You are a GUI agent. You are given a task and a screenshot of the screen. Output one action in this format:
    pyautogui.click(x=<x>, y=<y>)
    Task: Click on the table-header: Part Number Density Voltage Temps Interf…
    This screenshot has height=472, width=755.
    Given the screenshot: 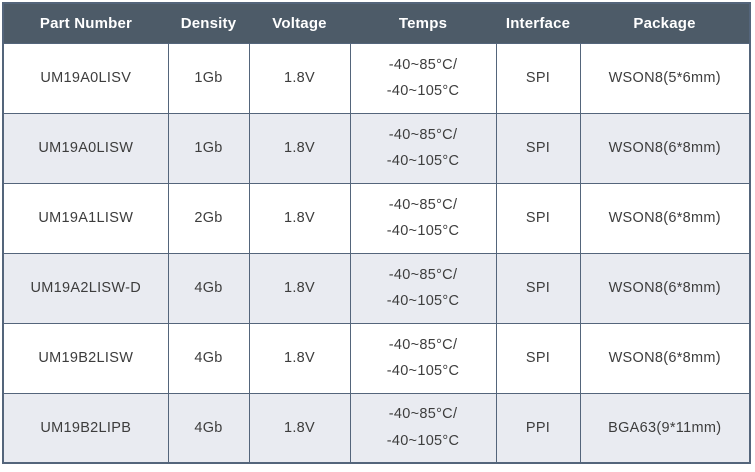 What is the action you would take?
    pyautogui.click(x=376, y=23)
    